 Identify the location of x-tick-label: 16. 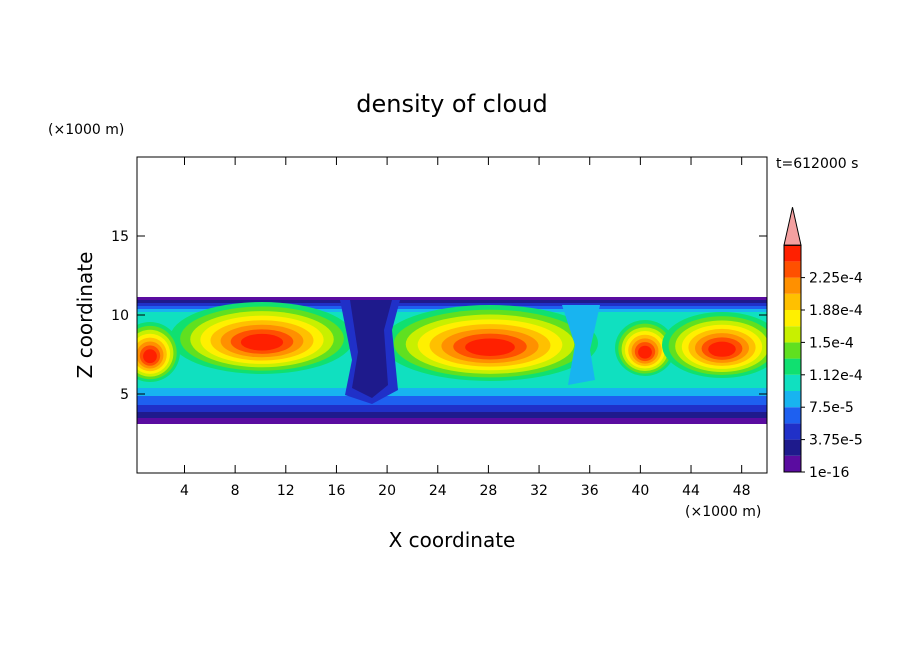
(337, 491).